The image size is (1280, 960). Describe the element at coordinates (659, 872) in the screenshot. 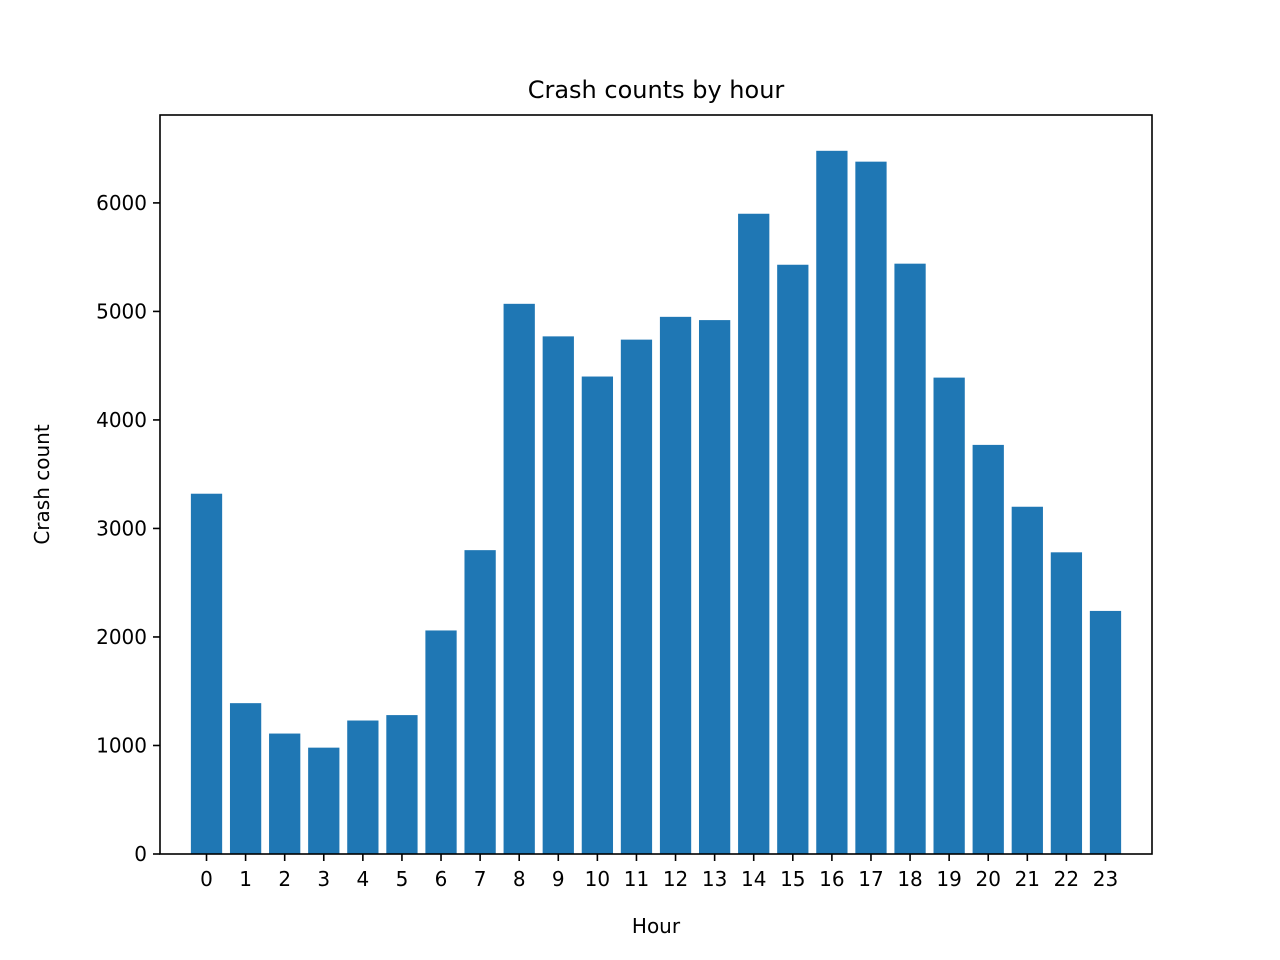

I see `x-axis: 0 1 2 3 4 5 6 7 8 9 10 11 12 13 14 15 16 17 18 19 20 21 22 23` at that location.